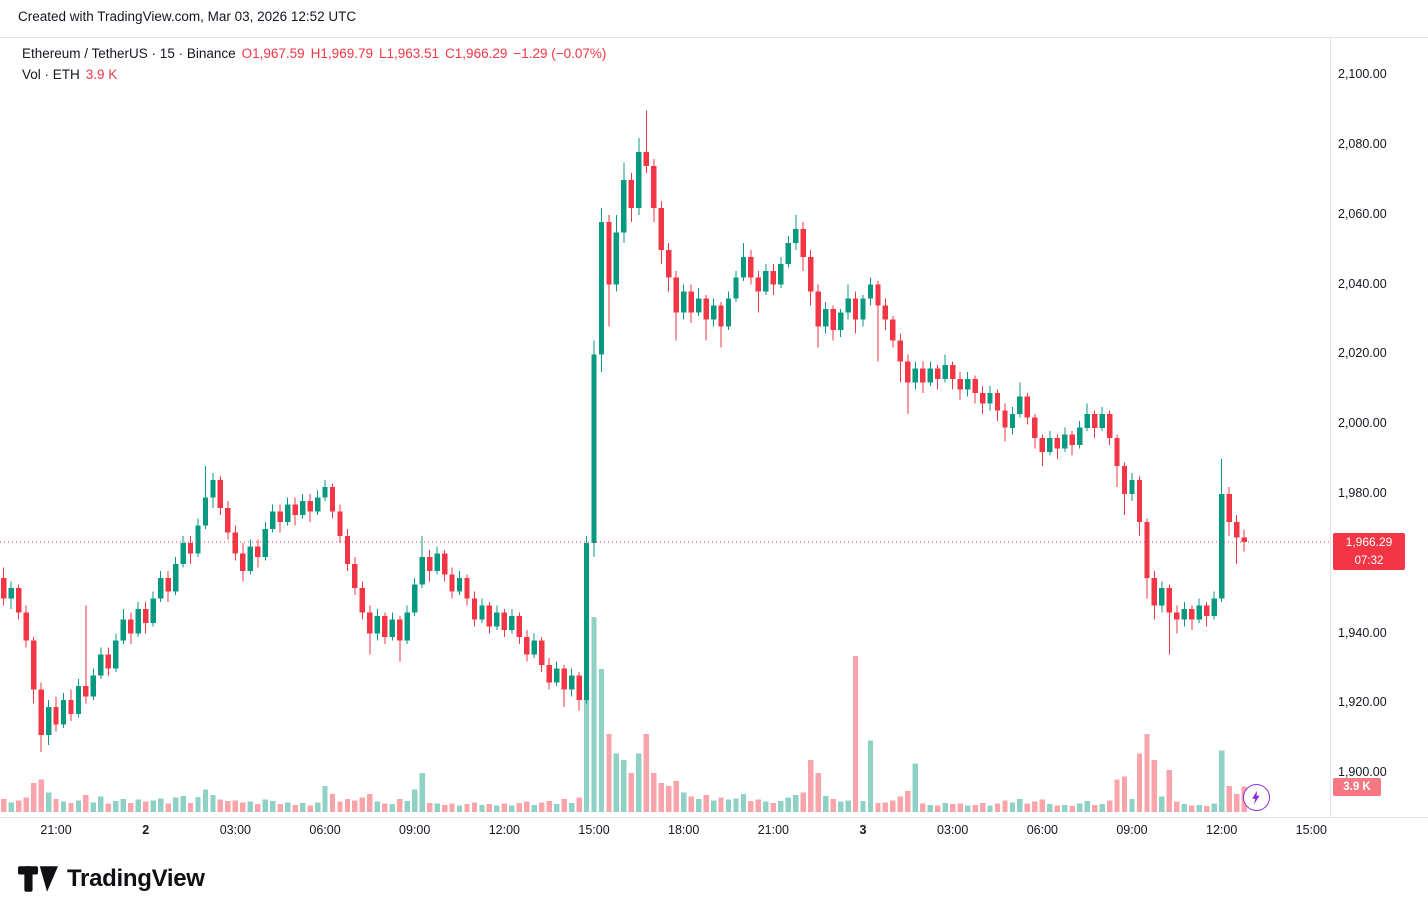 This screenshot has height=923, width=1428. Describe the element at coordinates (129, 53) in the screenshot. I see `symbol-title: Ethereum / TetherUS · 15 · Binance` at that location.